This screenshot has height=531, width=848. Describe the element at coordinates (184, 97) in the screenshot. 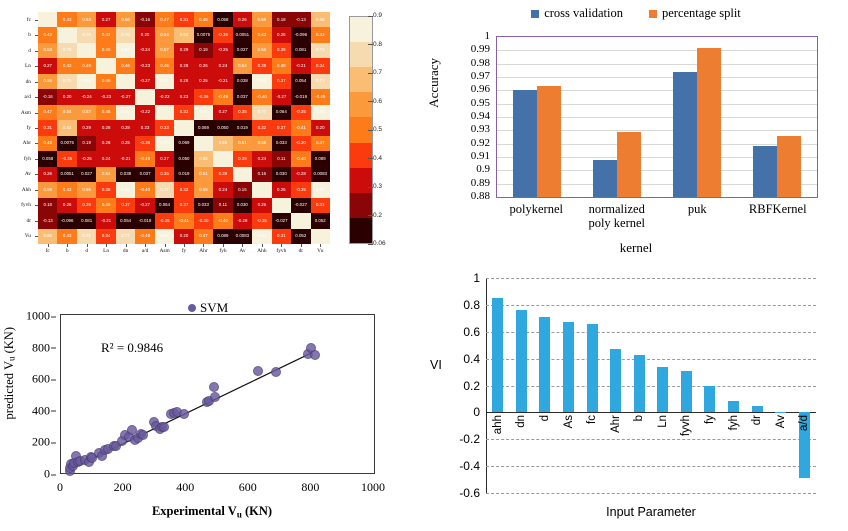

I see `heatmap-cell: 0.23` at that location.